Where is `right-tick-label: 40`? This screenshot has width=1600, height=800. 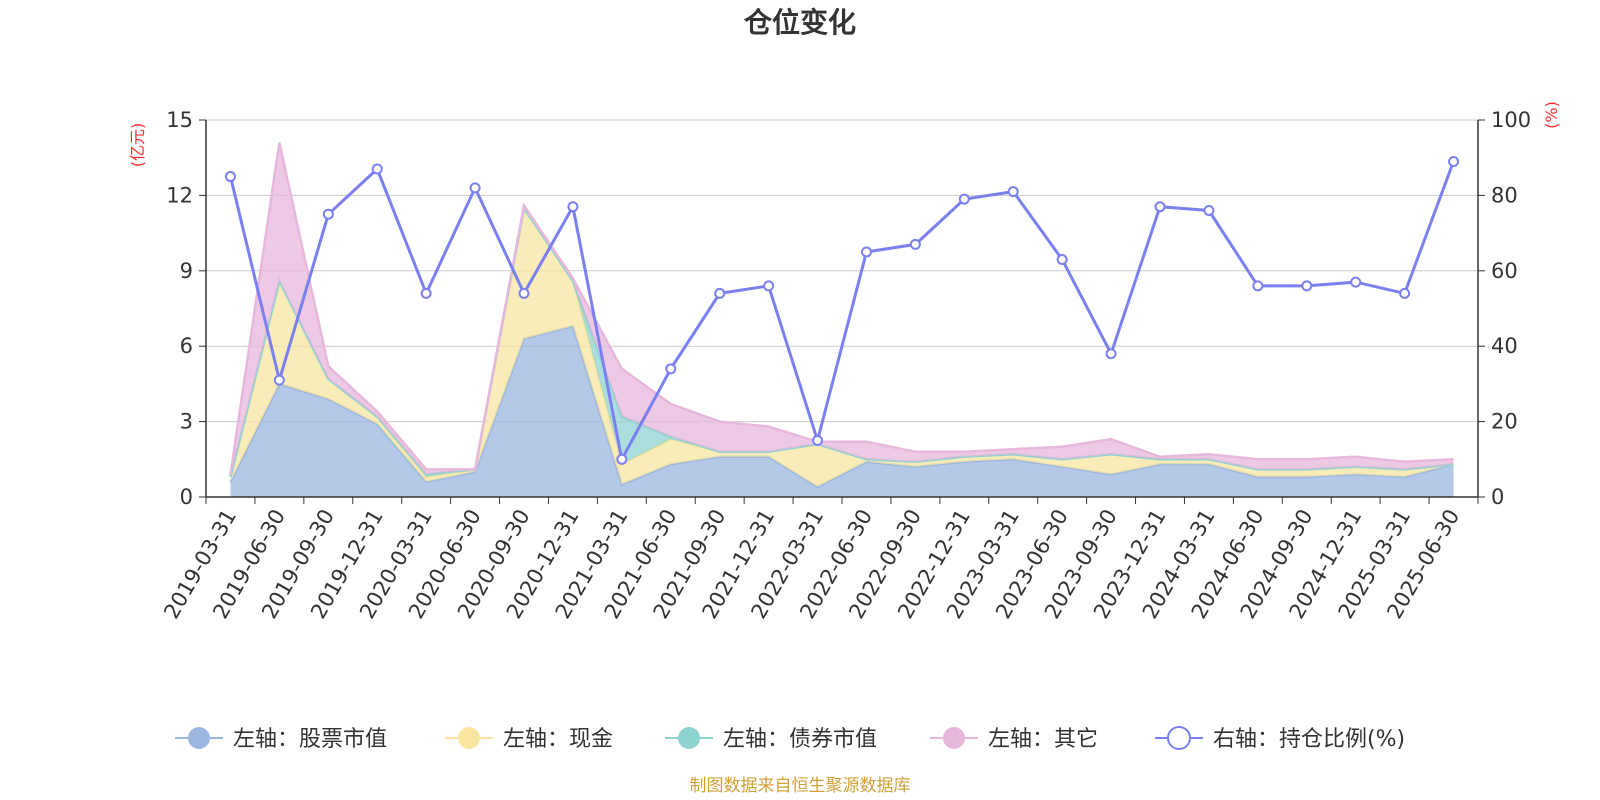 right-tick-label: 40 is located at coordinates (1504, 346).